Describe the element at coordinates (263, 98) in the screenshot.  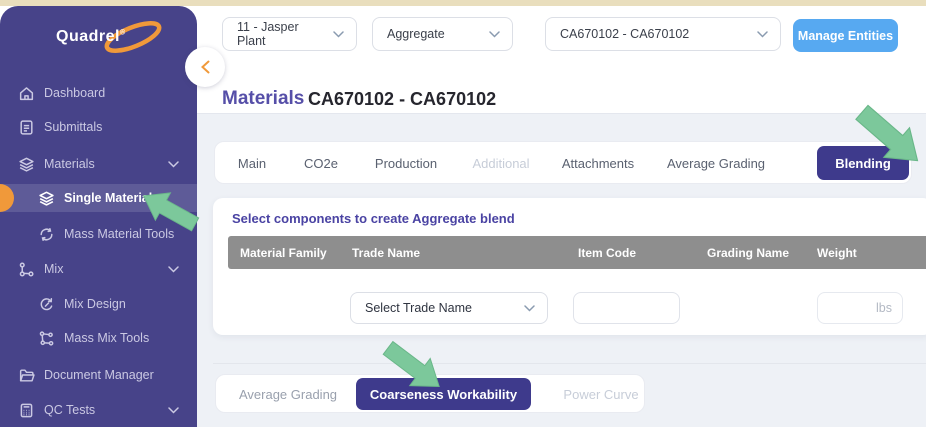
I see `breadcrumb-section: Materials` at that location.